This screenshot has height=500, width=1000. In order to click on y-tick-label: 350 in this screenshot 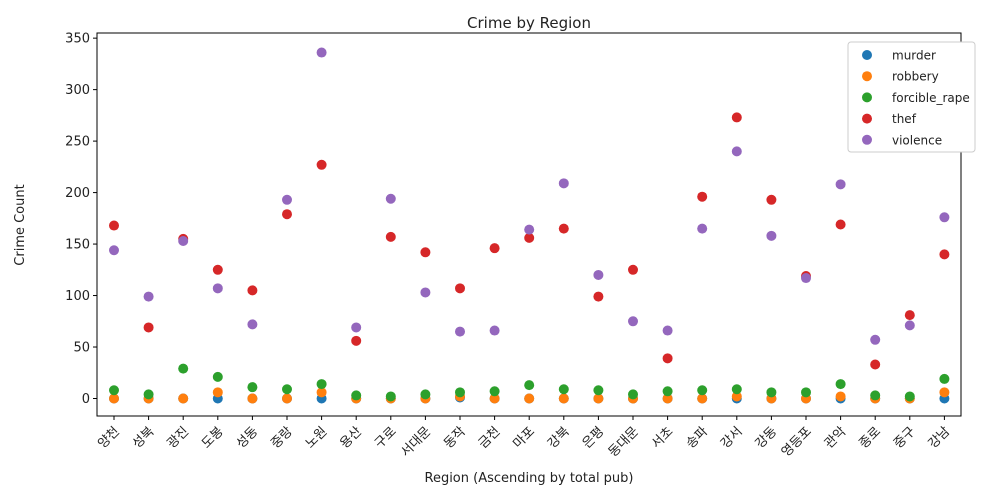, I will do `click(77, 39)`.